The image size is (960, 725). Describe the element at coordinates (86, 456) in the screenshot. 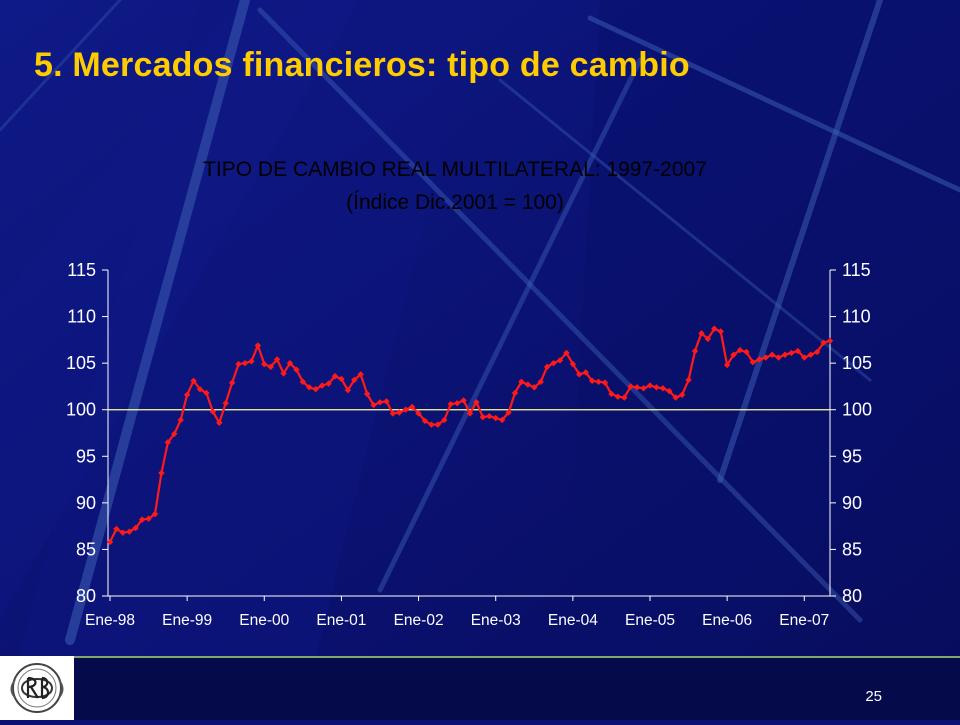

I see `y-tick-label-left: 95` at that location.